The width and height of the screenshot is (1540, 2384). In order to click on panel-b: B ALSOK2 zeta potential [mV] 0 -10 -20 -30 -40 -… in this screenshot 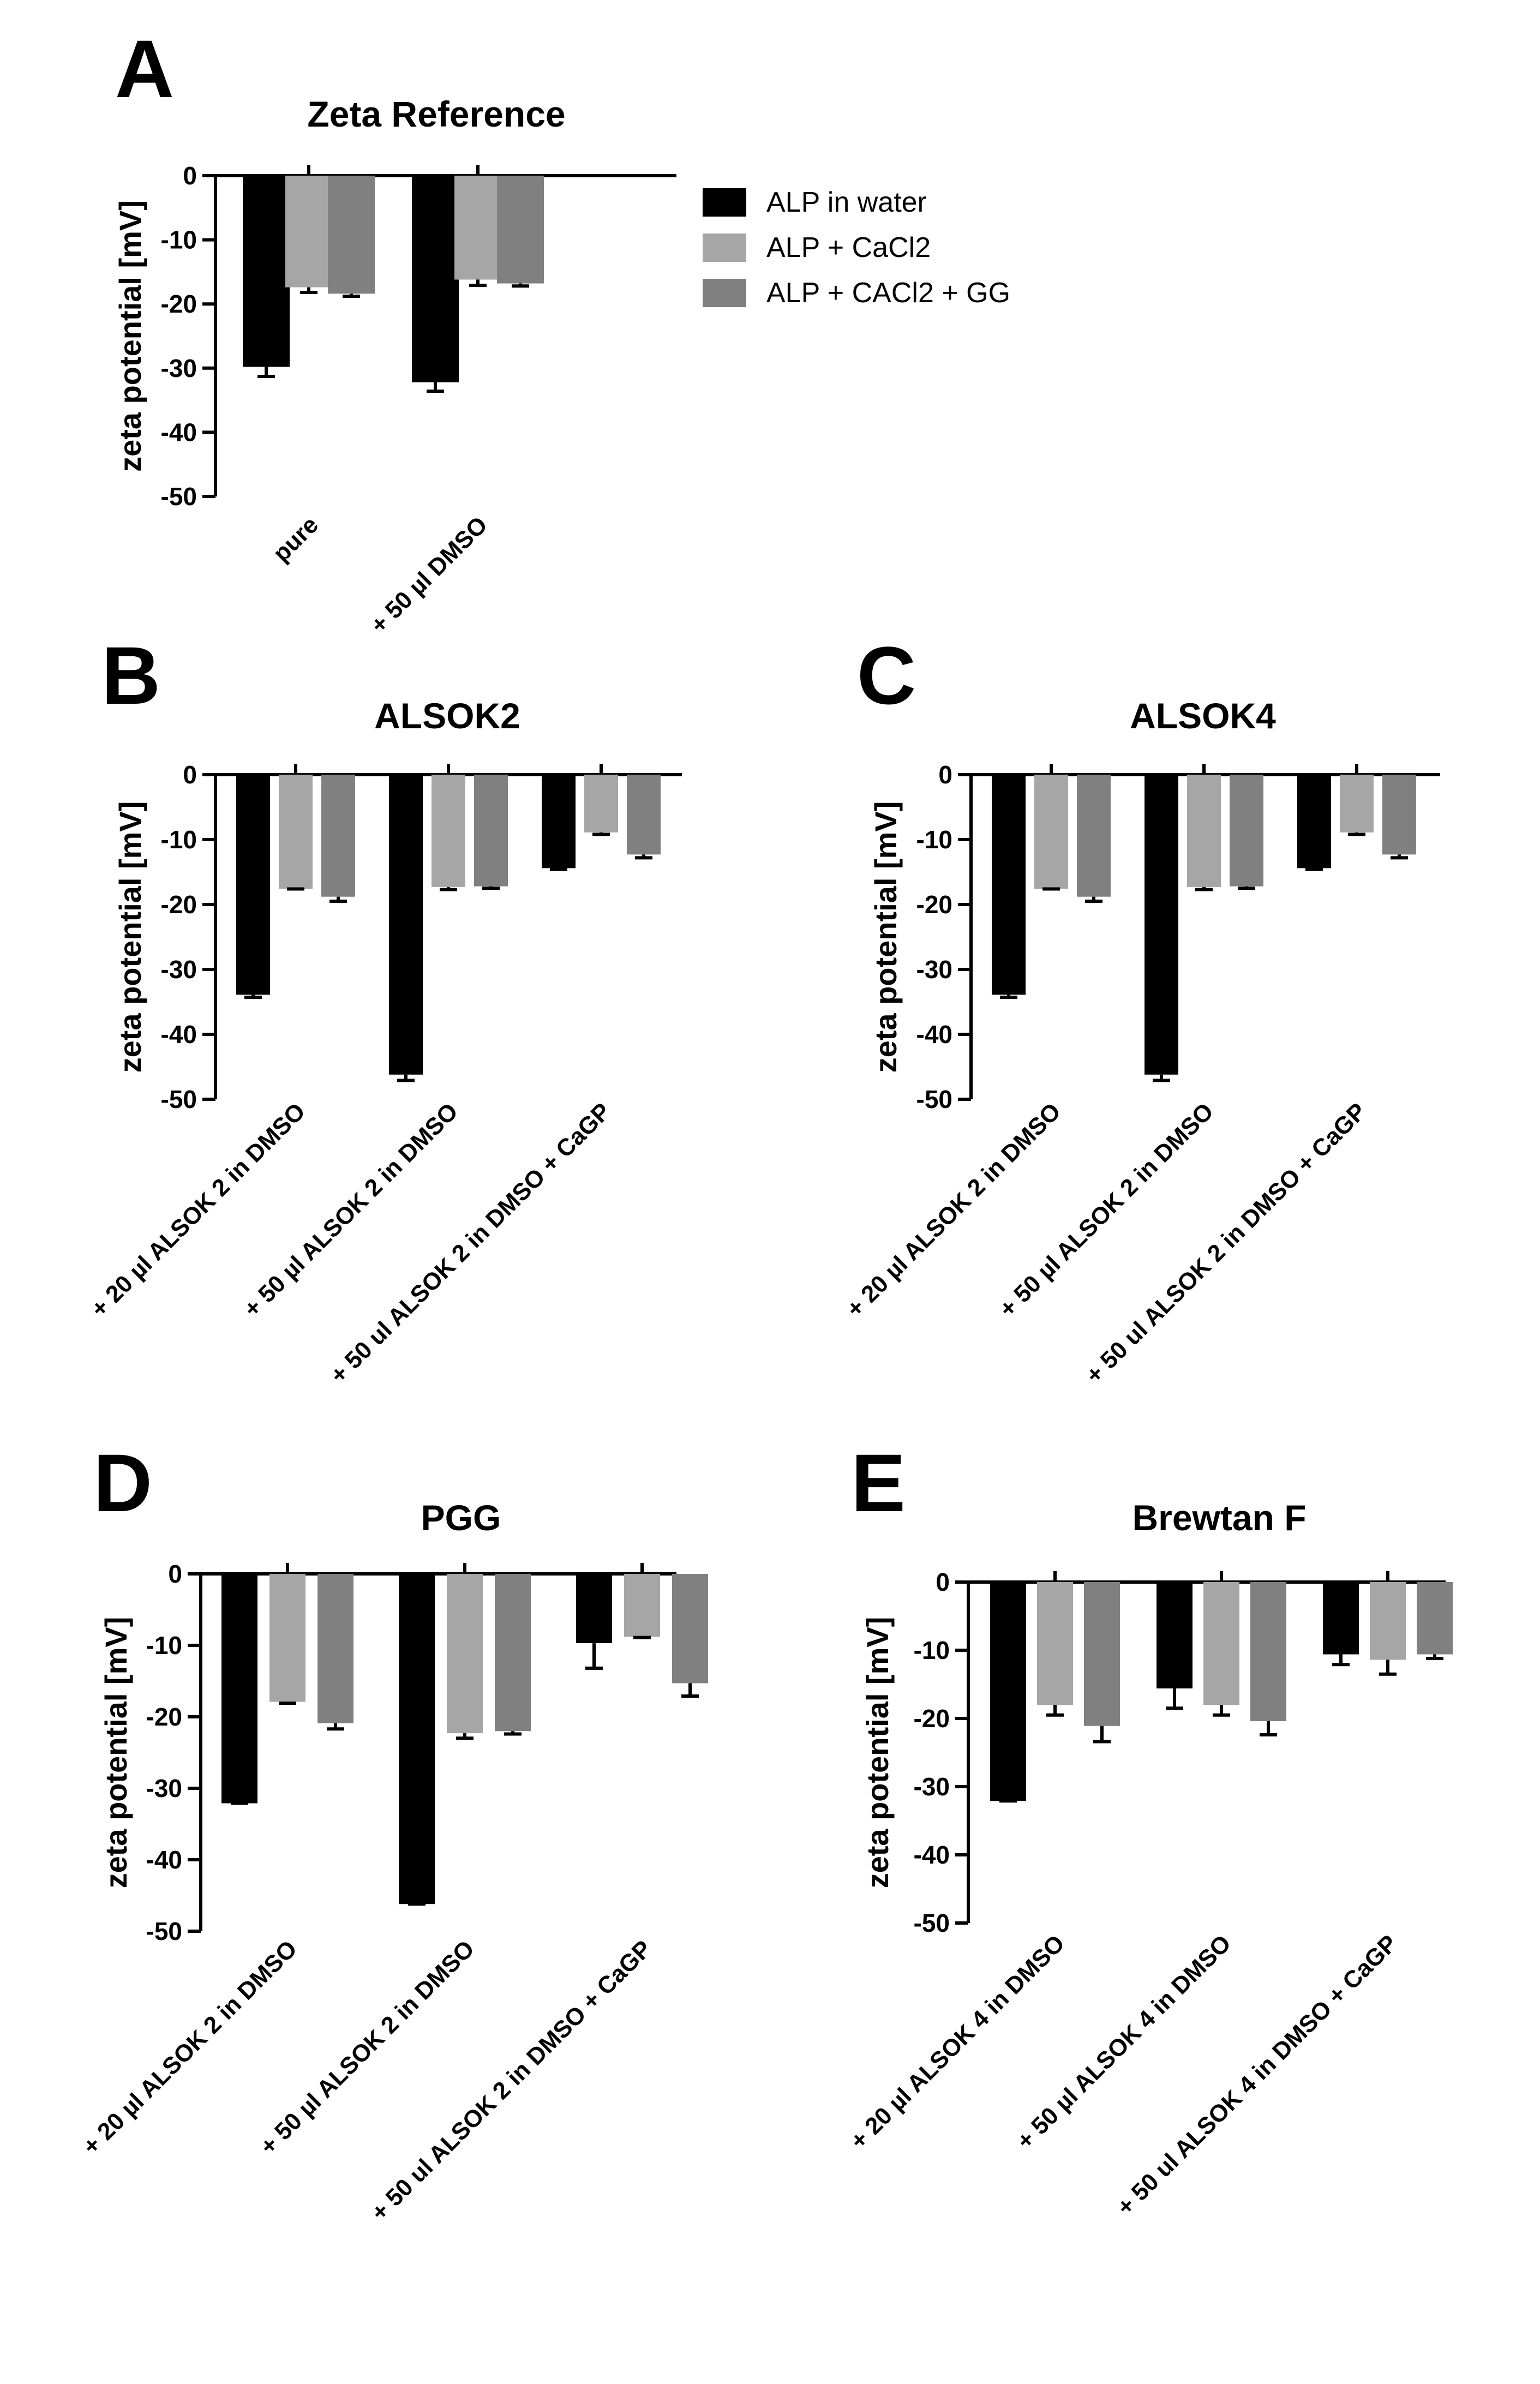, I will do `click(384, 1009)`.